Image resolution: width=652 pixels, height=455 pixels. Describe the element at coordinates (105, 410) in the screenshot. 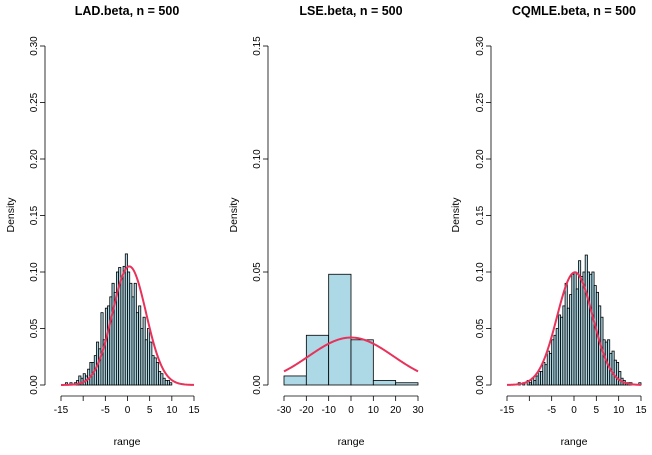

I see `lad-x-tick-label: -5` at that location.